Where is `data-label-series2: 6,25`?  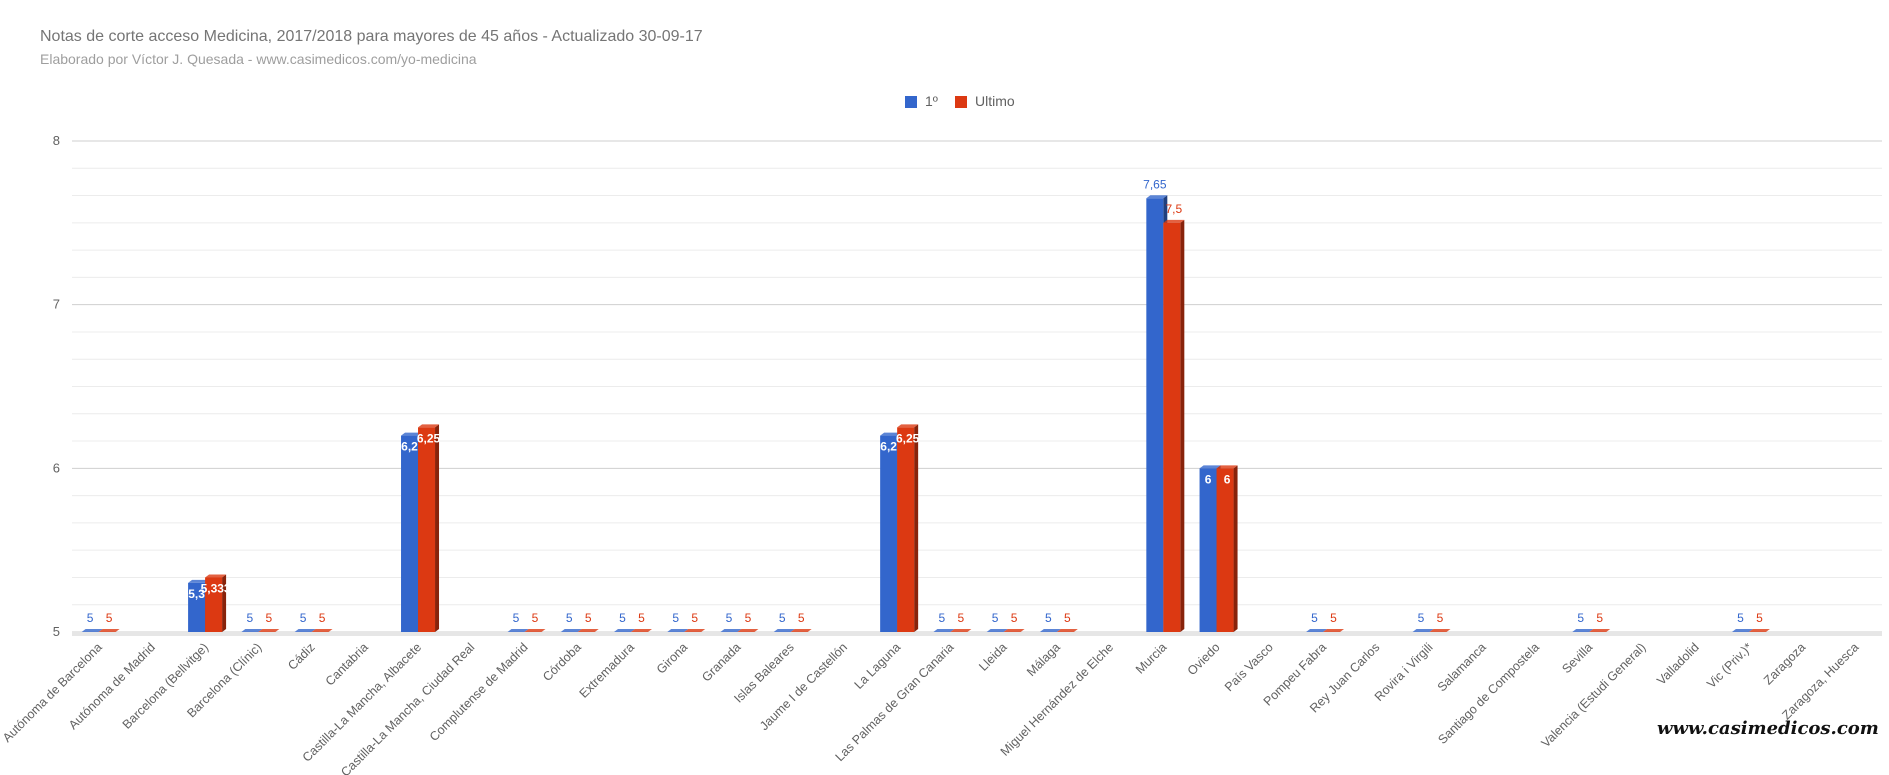 data-label-series2: 6,25 is located at coordinates (429, 438).